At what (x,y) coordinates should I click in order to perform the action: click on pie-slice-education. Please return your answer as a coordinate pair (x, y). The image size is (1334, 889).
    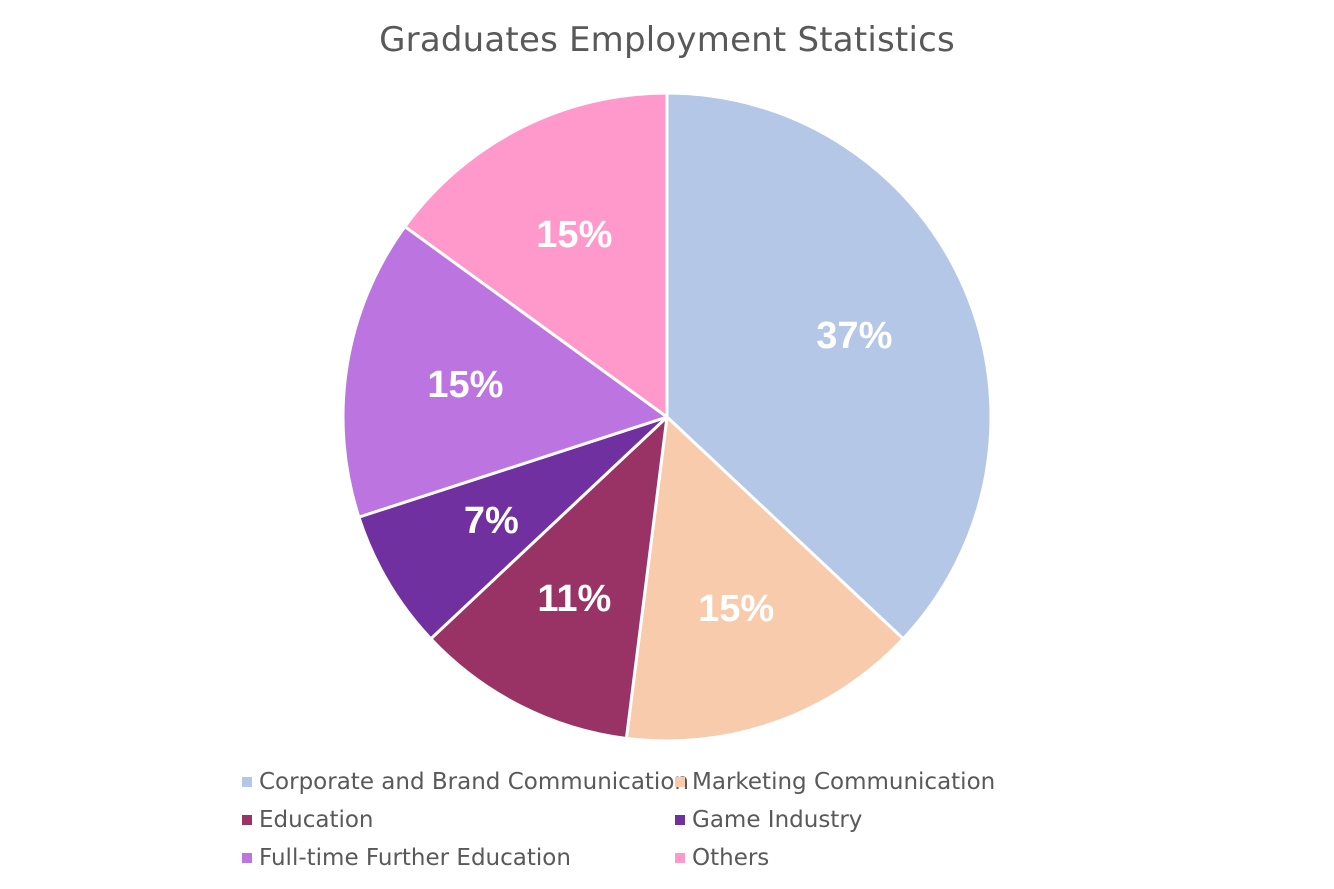
    Looking at the image, I should click on (549, 577).